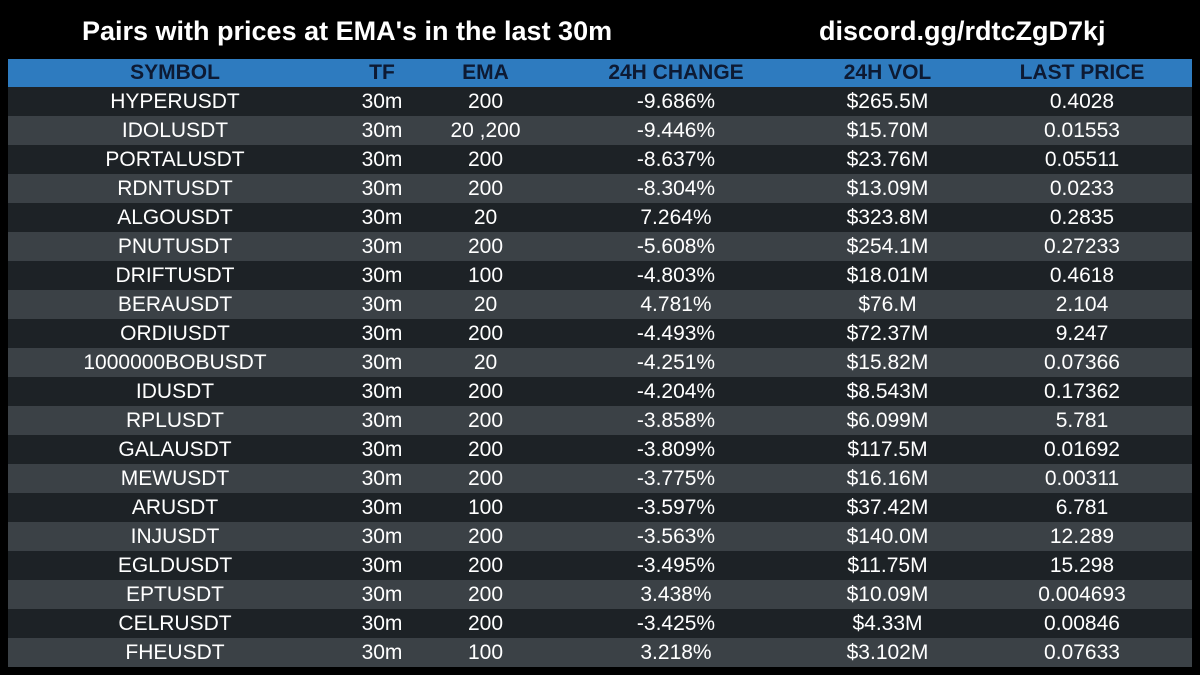 Image resolution: width=1200 pixels, height=675 pixels. I want to click on symbol-cell: MEWUSDT, so click(175, 478).